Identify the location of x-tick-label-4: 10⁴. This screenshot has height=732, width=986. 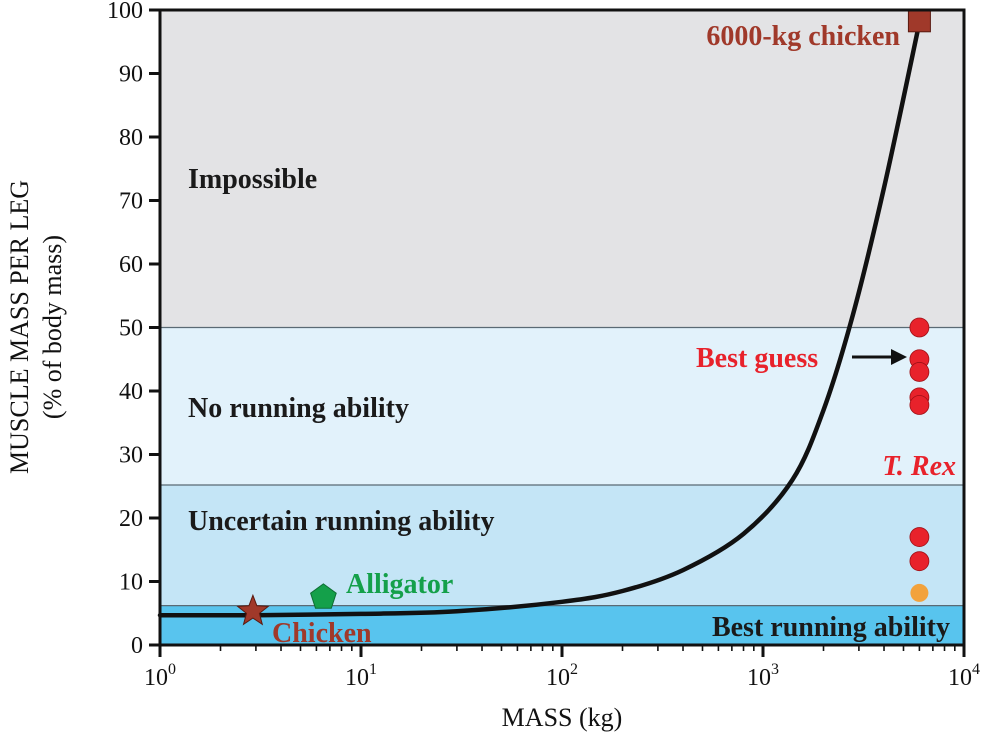
(964, 676).